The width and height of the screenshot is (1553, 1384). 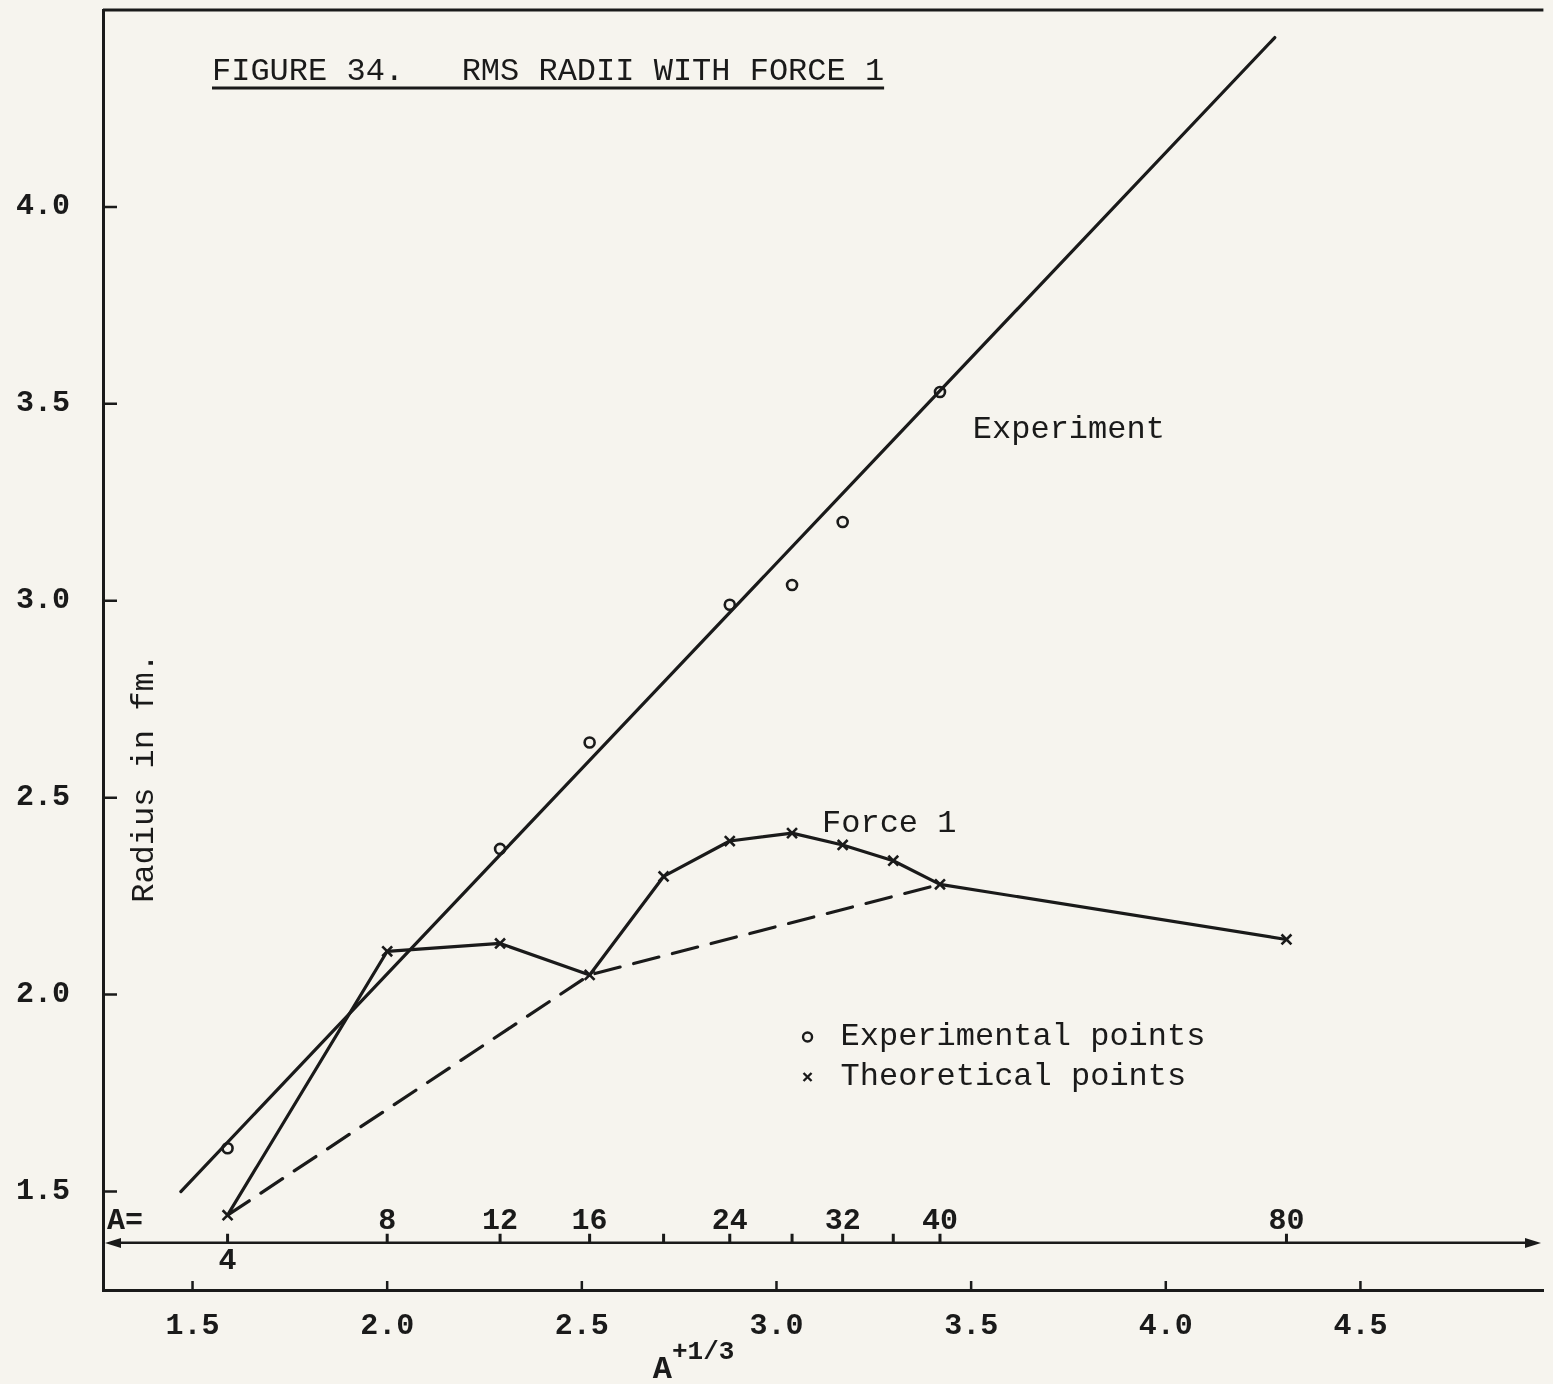 I want to click on x-tick-label: 3.0, so click(x=776, y=1325).